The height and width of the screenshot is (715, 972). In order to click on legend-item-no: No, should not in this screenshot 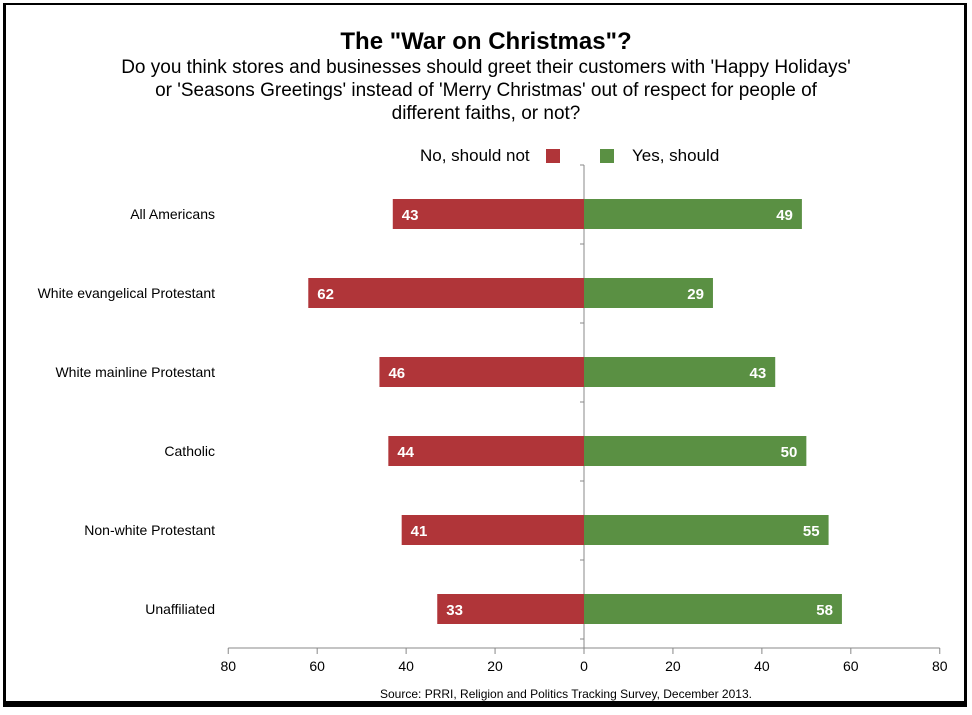, I will do `click(490, 156)`.